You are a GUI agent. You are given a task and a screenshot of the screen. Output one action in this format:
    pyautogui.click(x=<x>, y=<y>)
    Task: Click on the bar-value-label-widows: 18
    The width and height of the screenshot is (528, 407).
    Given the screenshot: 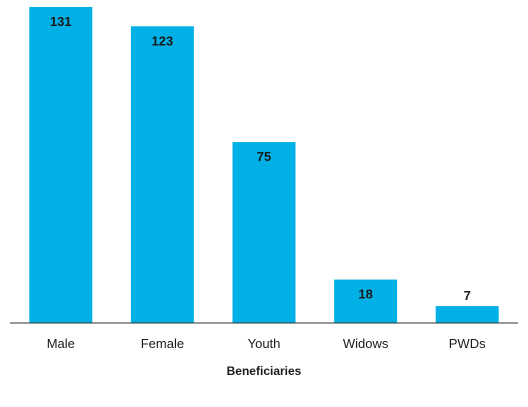 What is the action you would take?
    pyautogui.click(x=365, y=294)
    